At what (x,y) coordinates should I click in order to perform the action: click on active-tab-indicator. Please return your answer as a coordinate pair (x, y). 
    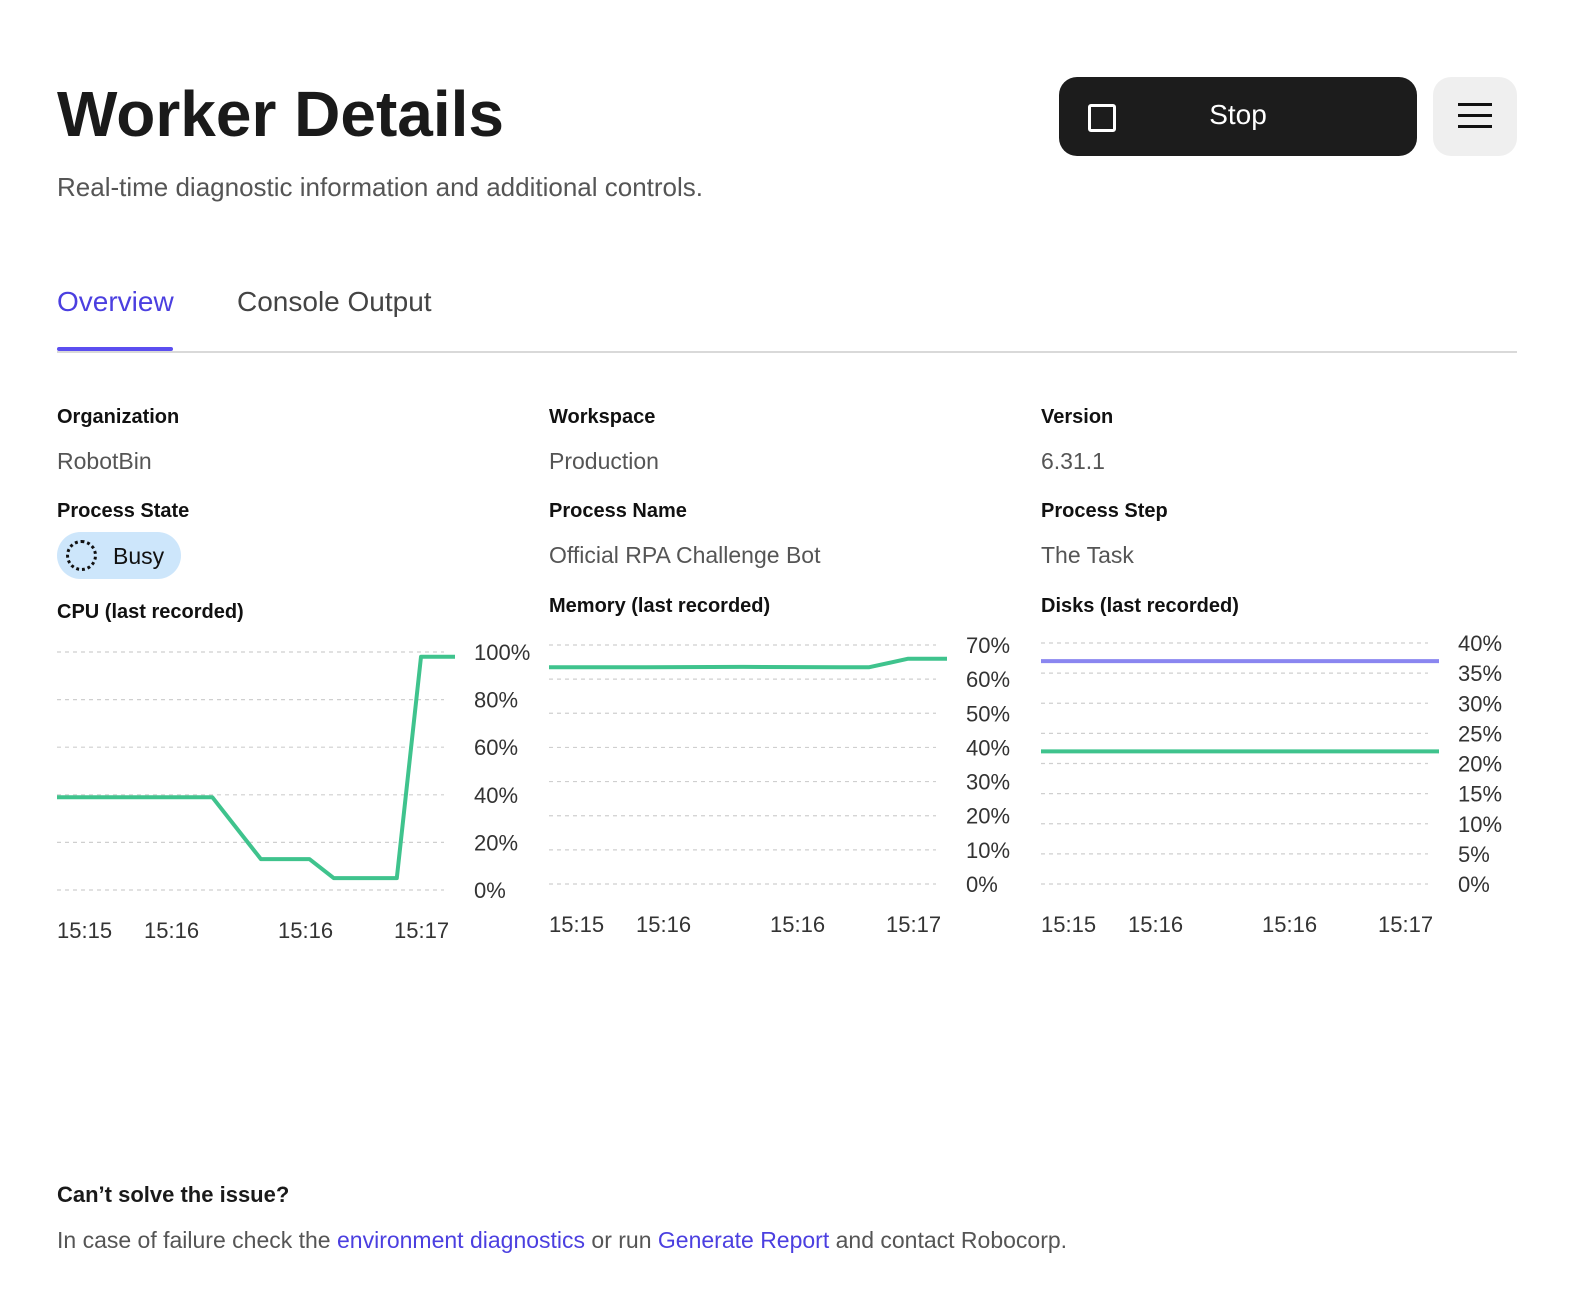
    Looking at the image, I should click on (115, 349).